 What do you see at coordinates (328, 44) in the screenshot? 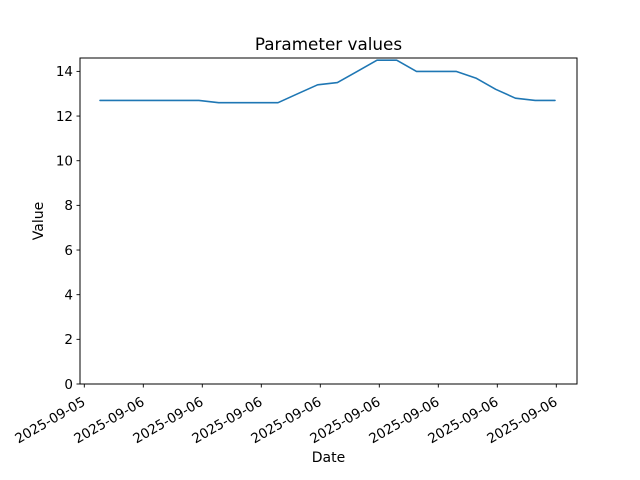
I see `chart-title: Parameter values` at bounding box center [328, 44].